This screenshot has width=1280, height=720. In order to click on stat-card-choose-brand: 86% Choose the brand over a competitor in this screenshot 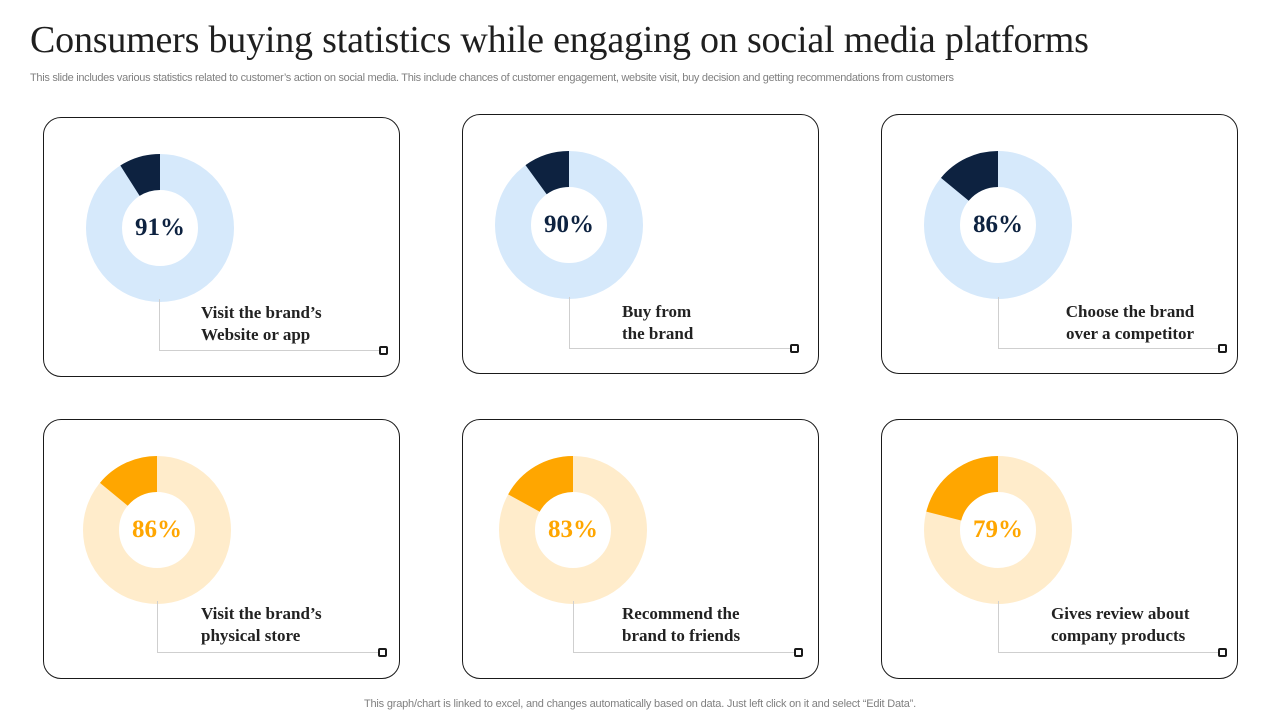, I will do `click(1059, 244)`.